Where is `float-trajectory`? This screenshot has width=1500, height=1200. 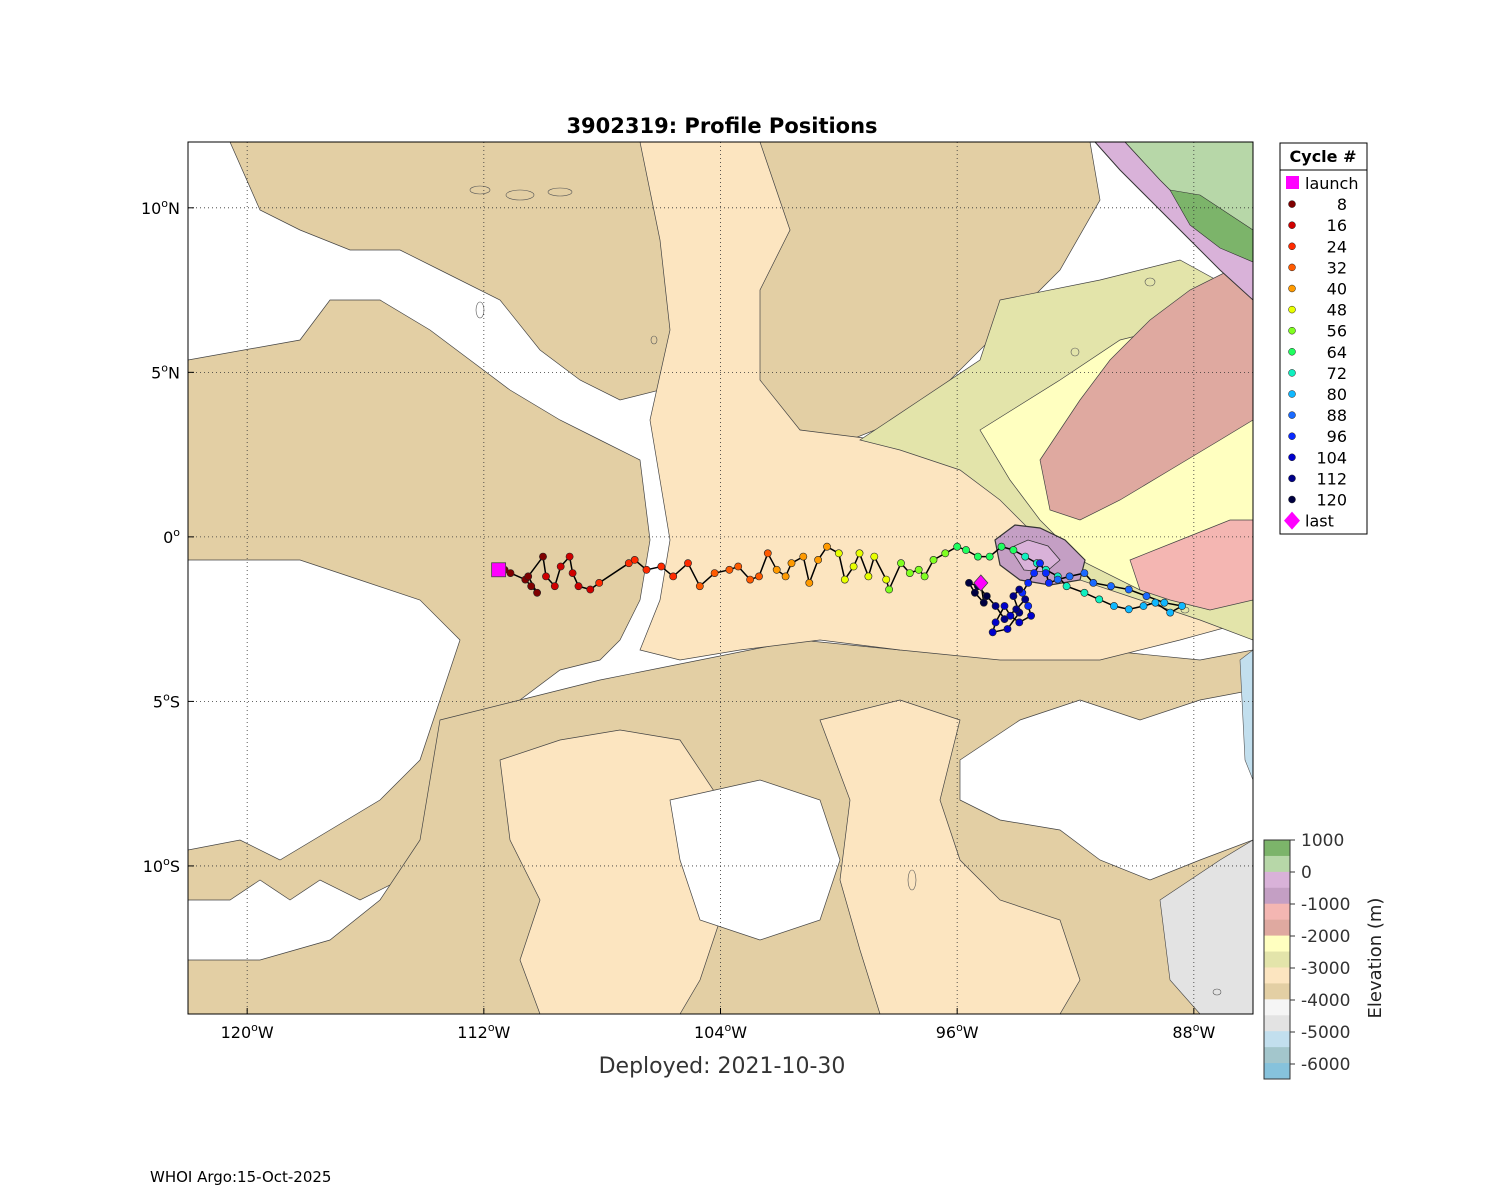
float-trajectory is located at coordinates (838, 589).